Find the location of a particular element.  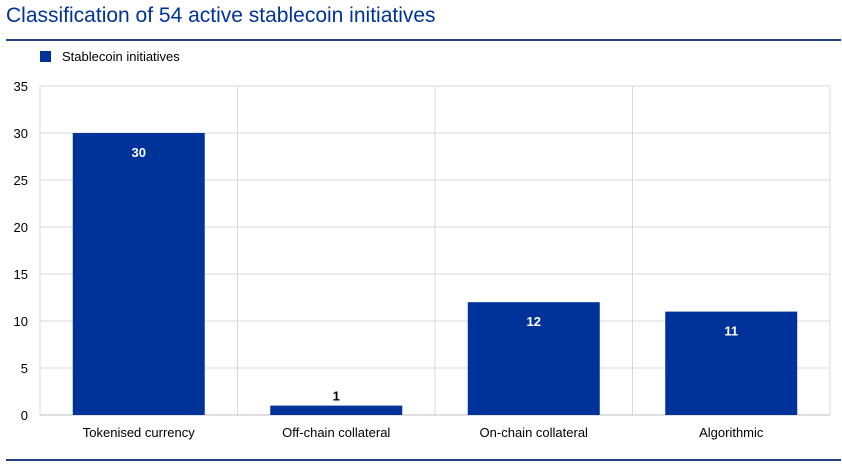

x-tick-label: Algorithmic is located at coordinates (731, 432).